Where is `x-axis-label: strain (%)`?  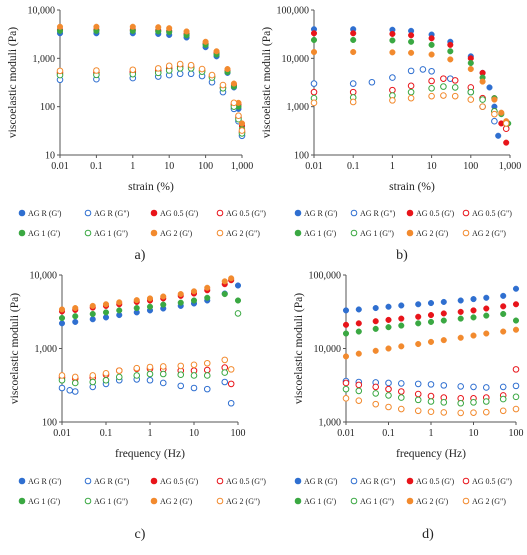 x-axis-label: strain (%) is located at coordinates (412, 187).